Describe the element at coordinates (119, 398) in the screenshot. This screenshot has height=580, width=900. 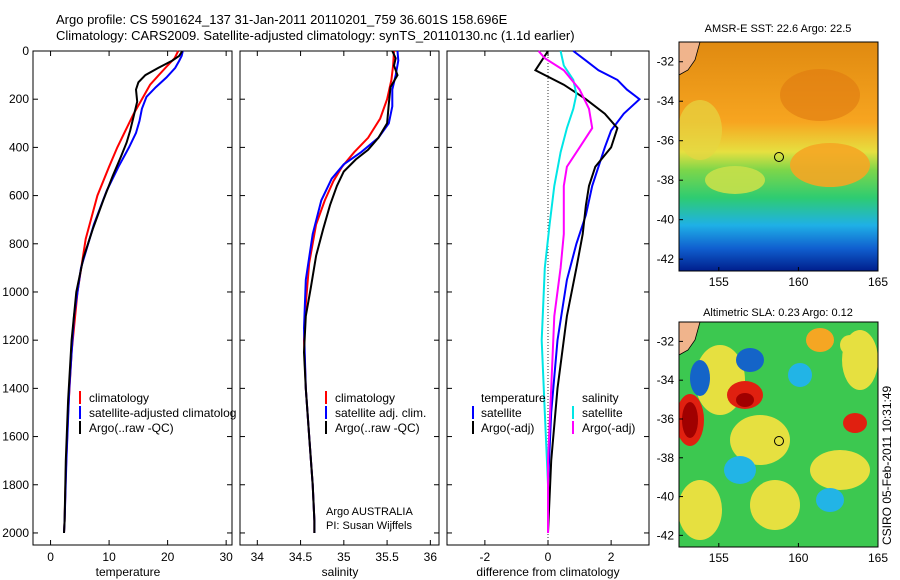
I see `legend-climatology: climatology` at that location.